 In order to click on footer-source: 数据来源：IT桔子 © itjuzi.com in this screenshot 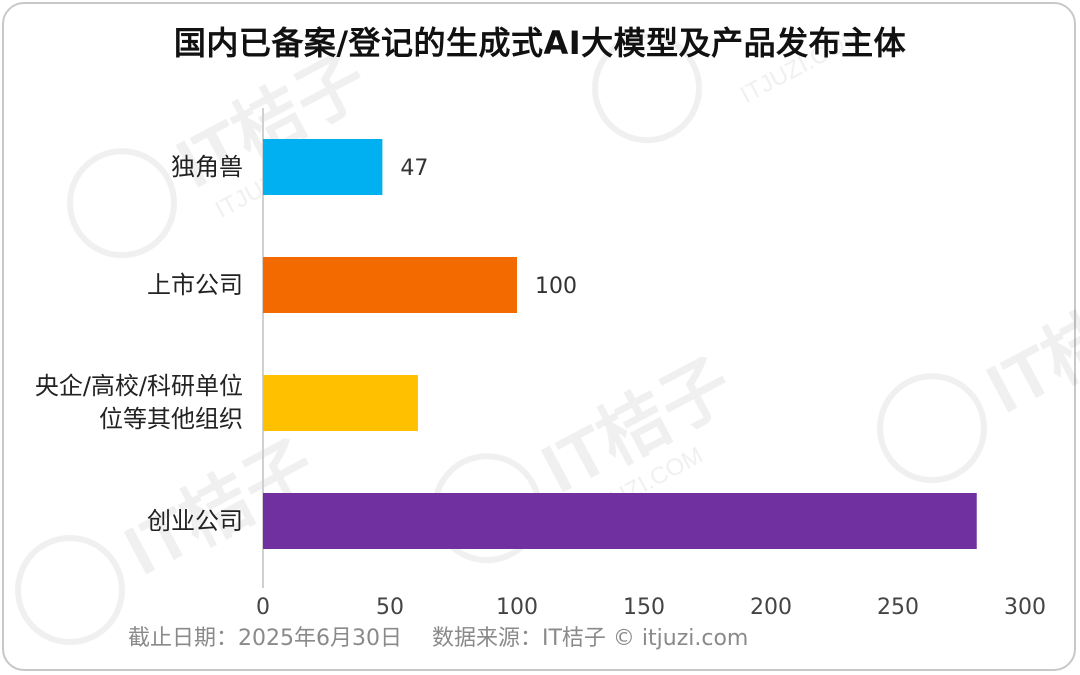, I will do `click(590, 638)`.